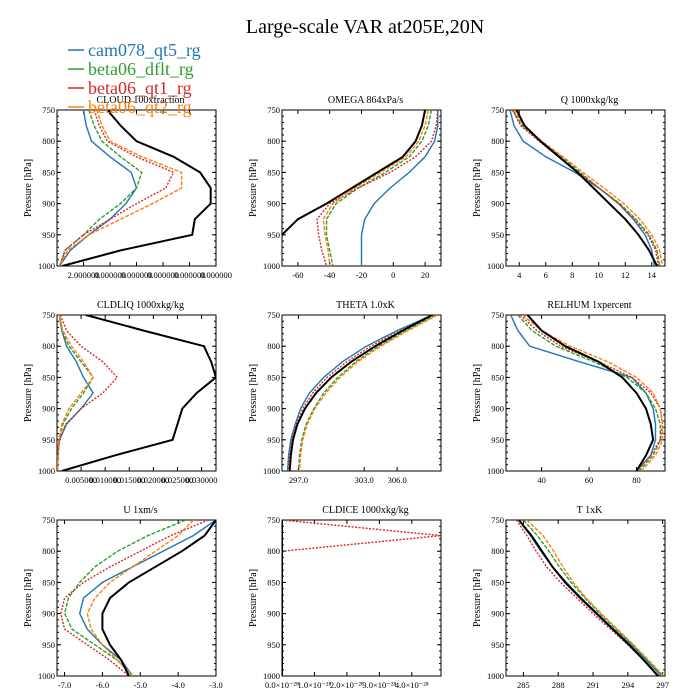  Describe the element at coordinates (361, 275) in the screenshot. I see `x-tick-label: -20` at that location.